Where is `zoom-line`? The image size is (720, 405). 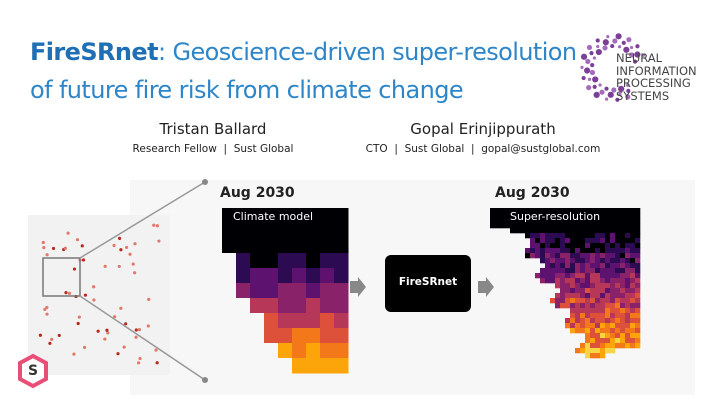 zoom-line is located at coordinates (142, 220).